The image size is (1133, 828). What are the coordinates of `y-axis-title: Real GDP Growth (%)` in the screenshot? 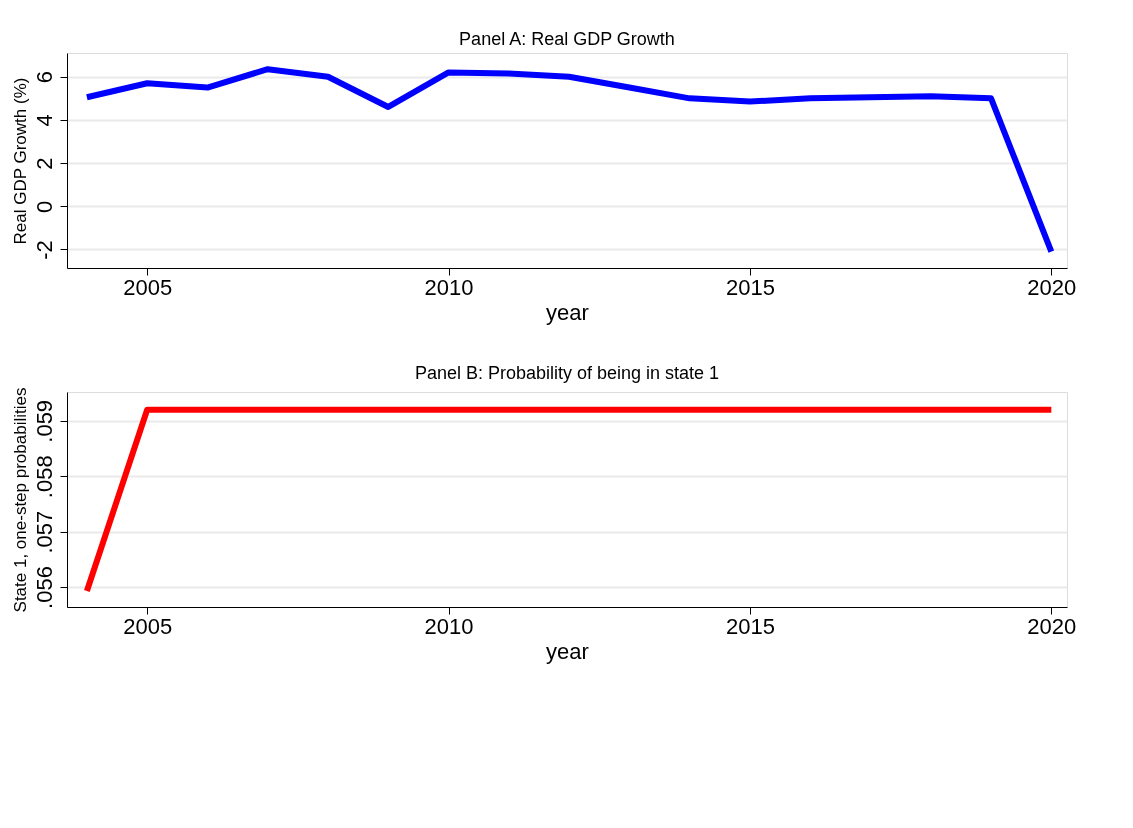 It's located at (20, 161).